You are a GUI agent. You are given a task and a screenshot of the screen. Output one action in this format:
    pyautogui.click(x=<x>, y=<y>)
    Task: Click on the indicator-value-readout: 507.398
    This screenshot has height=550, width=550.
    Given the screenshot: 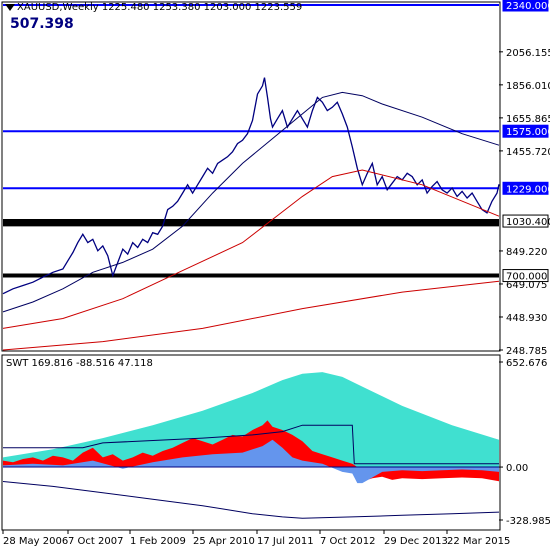 What is the action you would take?
    pyautogui.click(x=42, y=24)
    